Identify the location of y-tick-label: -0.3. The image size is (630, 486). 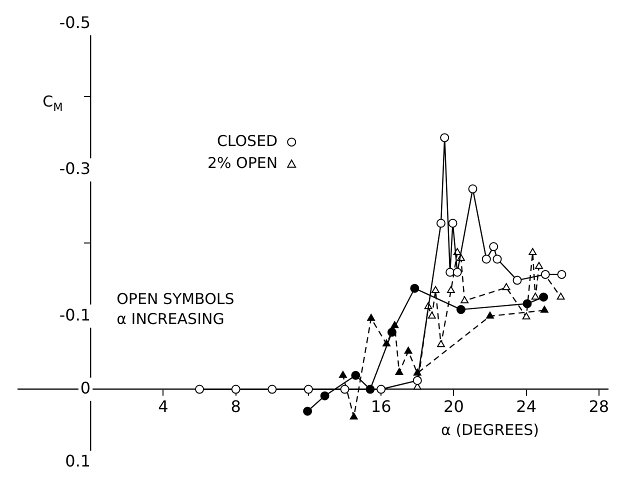
(75, 168).